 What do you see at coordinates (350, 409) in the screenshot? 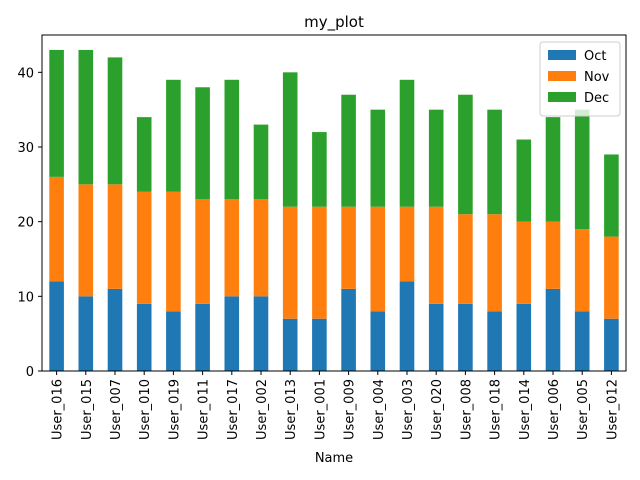
I see `x-tick-label: User_009` at bounding box center [350, 409].